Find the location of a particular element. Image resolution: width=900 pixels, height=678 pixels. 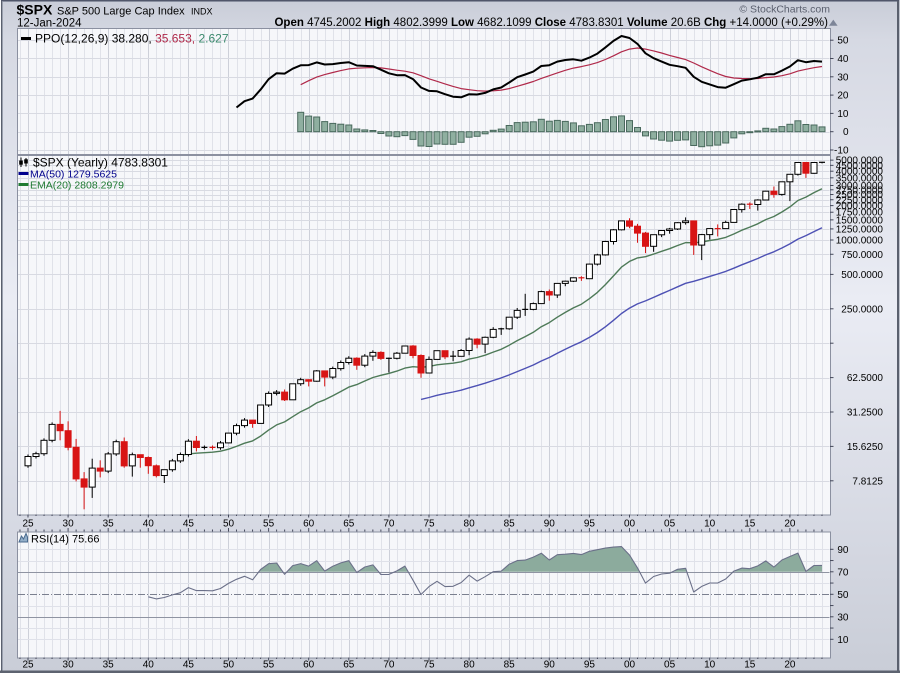

svg-text: -10 is located at coordinates (841, 151).